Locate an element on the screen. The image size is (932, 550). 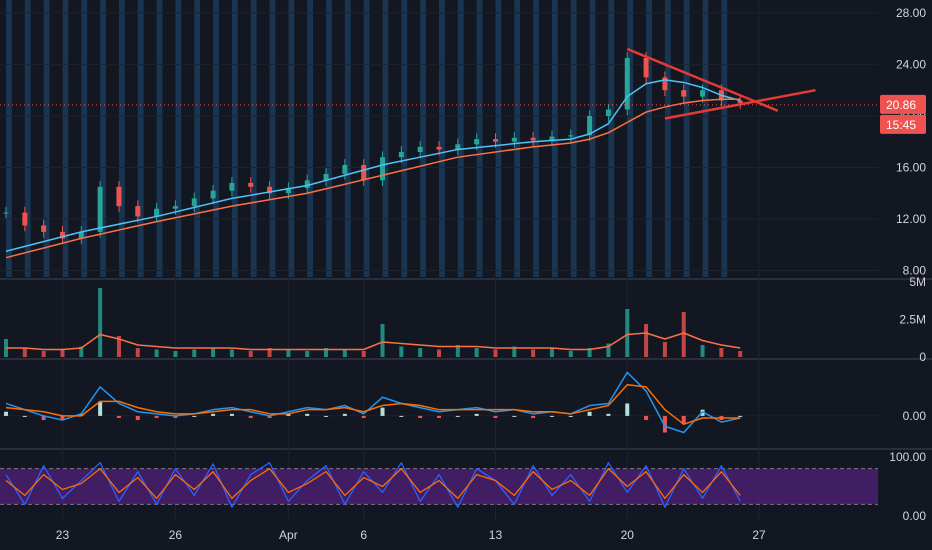
last-price-tag-text: 20.86 is located at coordinates (901, 105).